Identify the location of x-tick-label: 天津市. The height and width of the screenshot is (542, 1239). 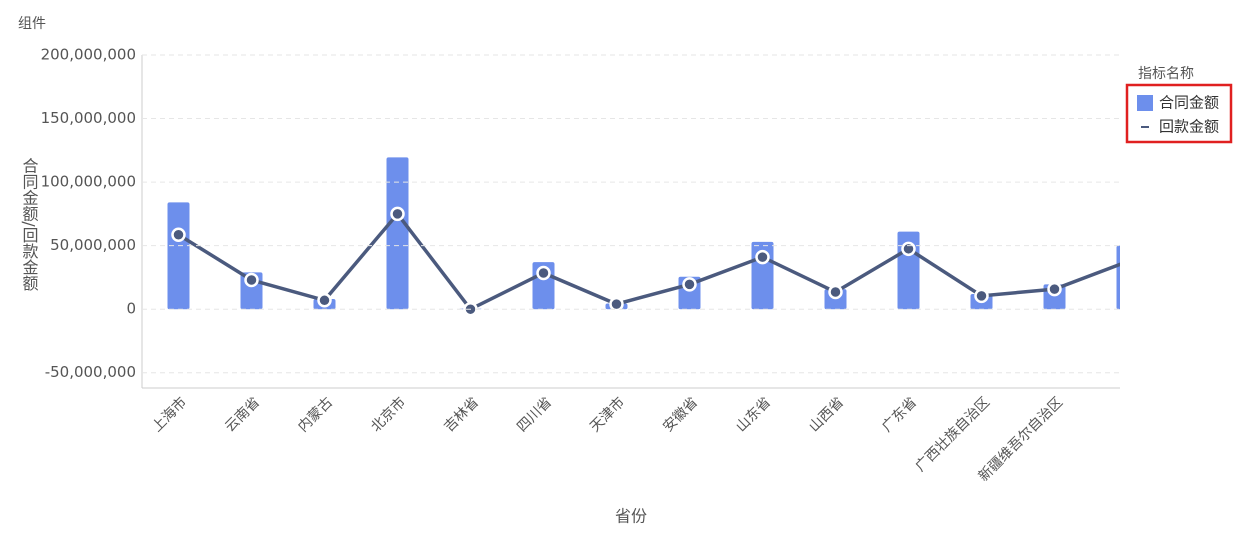
(607, 415).